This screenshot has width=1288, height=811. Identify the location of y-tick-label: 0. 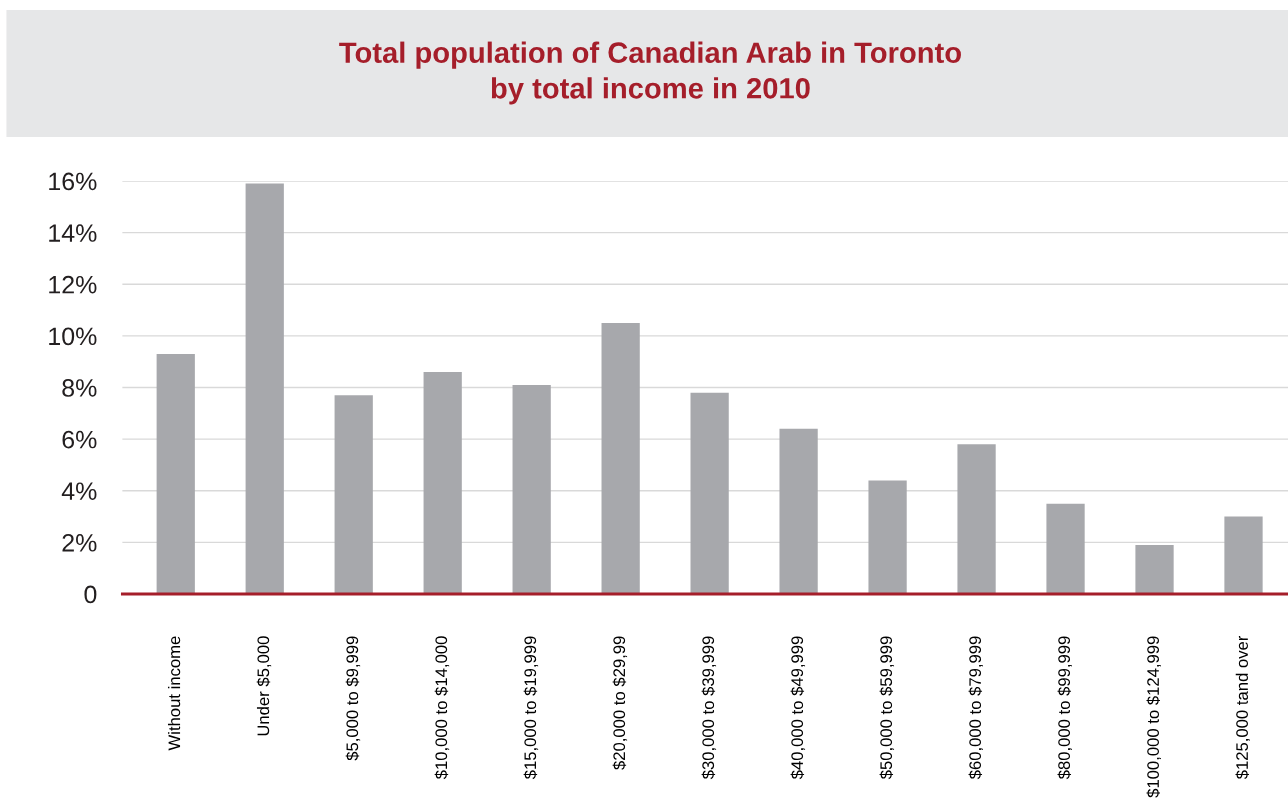
(90, 594).